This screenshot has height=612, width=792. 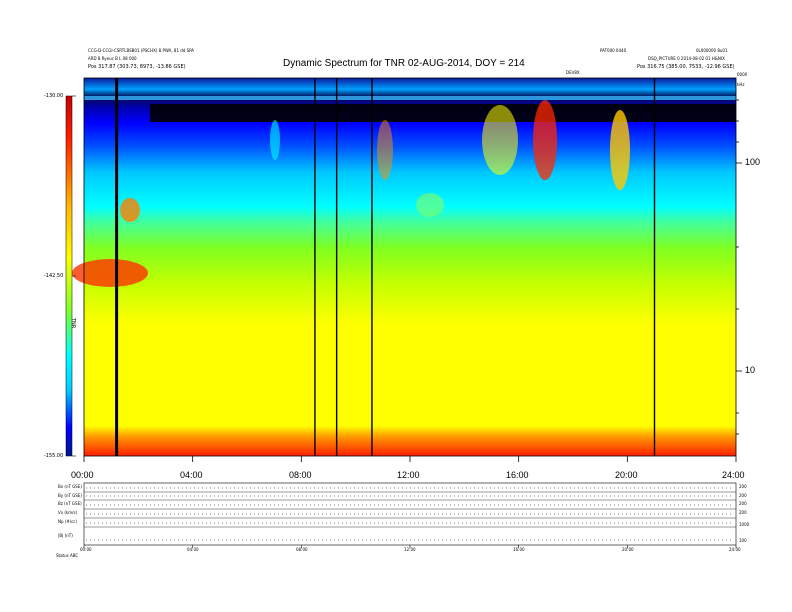 I want to click on lower-label: |B| (nT), so click(x=65, y=535).